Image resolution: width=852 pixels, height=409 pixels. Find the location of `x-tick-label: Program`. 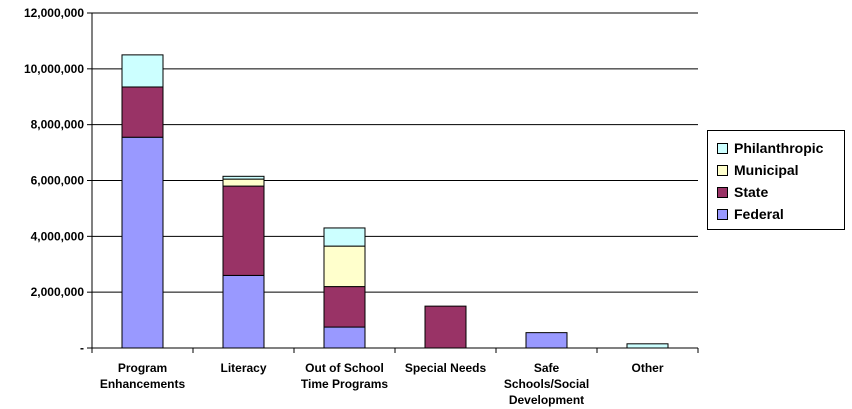

x-tick-label: Program is located at coordinates (142, 368).